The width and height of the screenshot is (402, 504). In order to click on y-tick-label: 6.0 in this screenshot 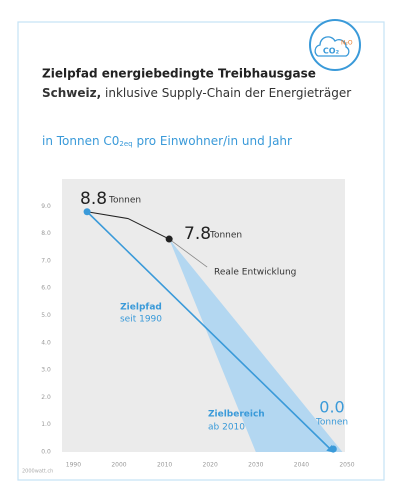, I will do `click(46, 288)`.